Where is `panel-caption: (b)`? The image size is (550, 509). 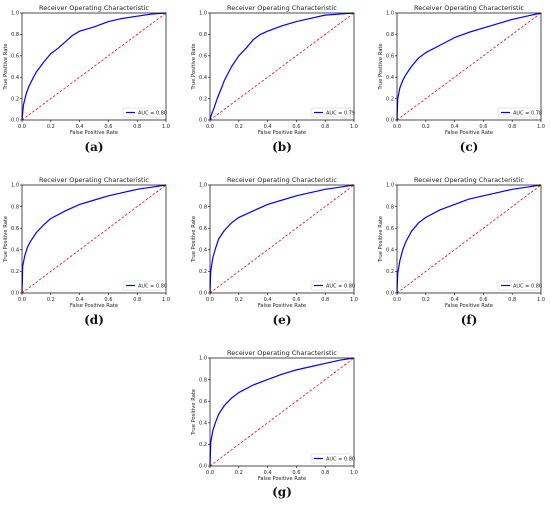 panel-caption: (b) is located at coordinates (282, 147).